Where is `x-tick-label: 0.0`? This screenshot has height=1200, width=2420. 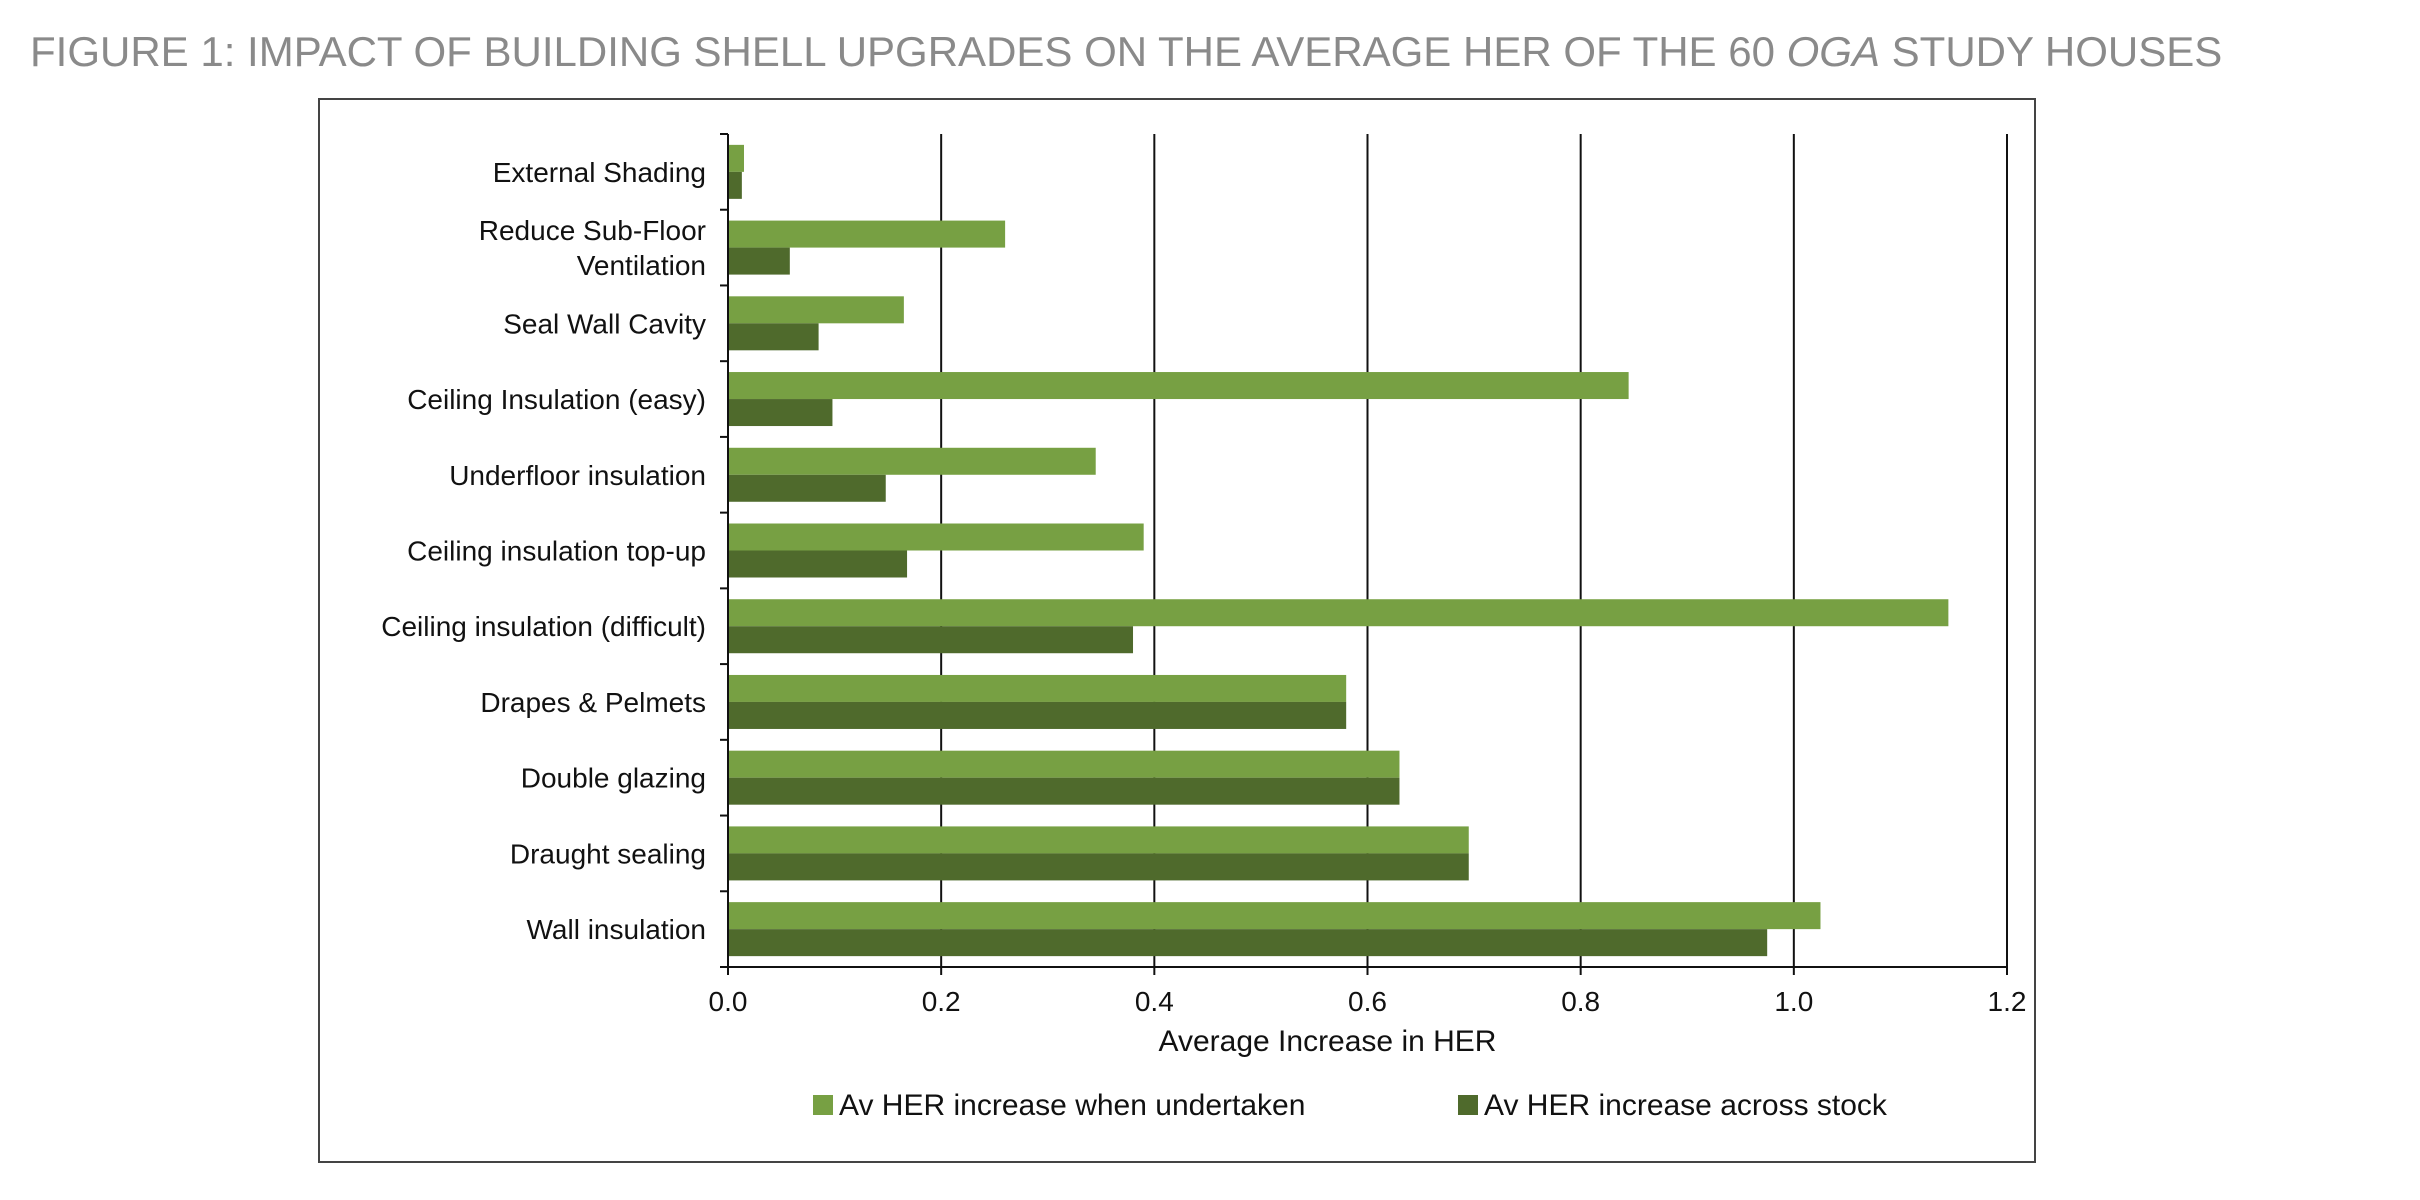 x-tick-label: 0.0 is located at coordinates (728, 1001).